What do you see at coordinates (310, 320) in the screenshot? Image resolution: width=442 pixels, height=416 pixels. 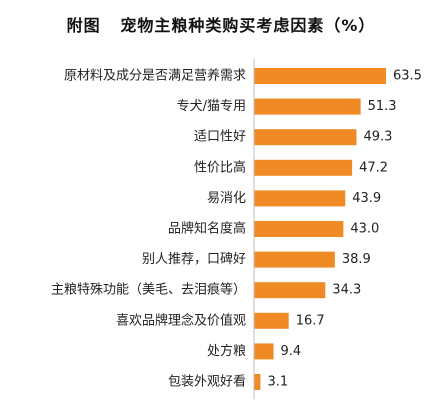 I see `value-label: 16.7` at bounding box center [310, 320].